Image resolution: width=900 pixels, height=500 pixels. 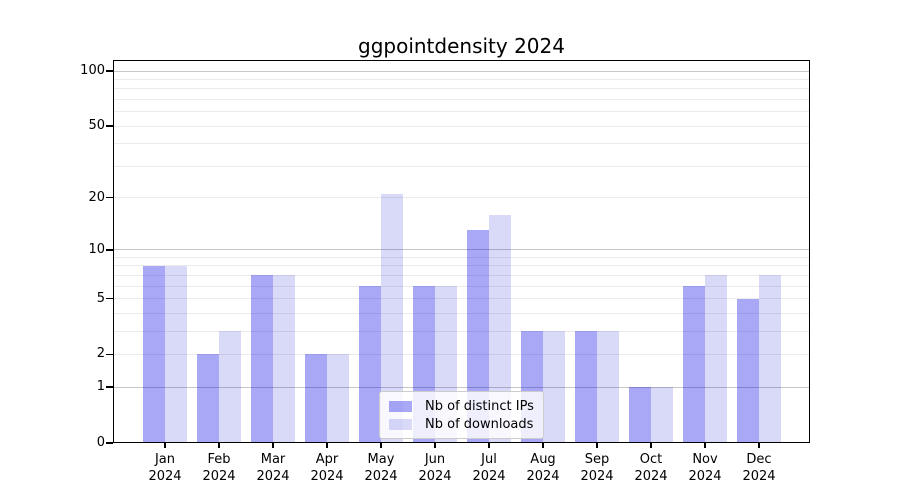 What do you see at coordinates (489, 468) in the screenshot?
I see `x-tick-label: Jul 2024` at bounding box center [489, 468].